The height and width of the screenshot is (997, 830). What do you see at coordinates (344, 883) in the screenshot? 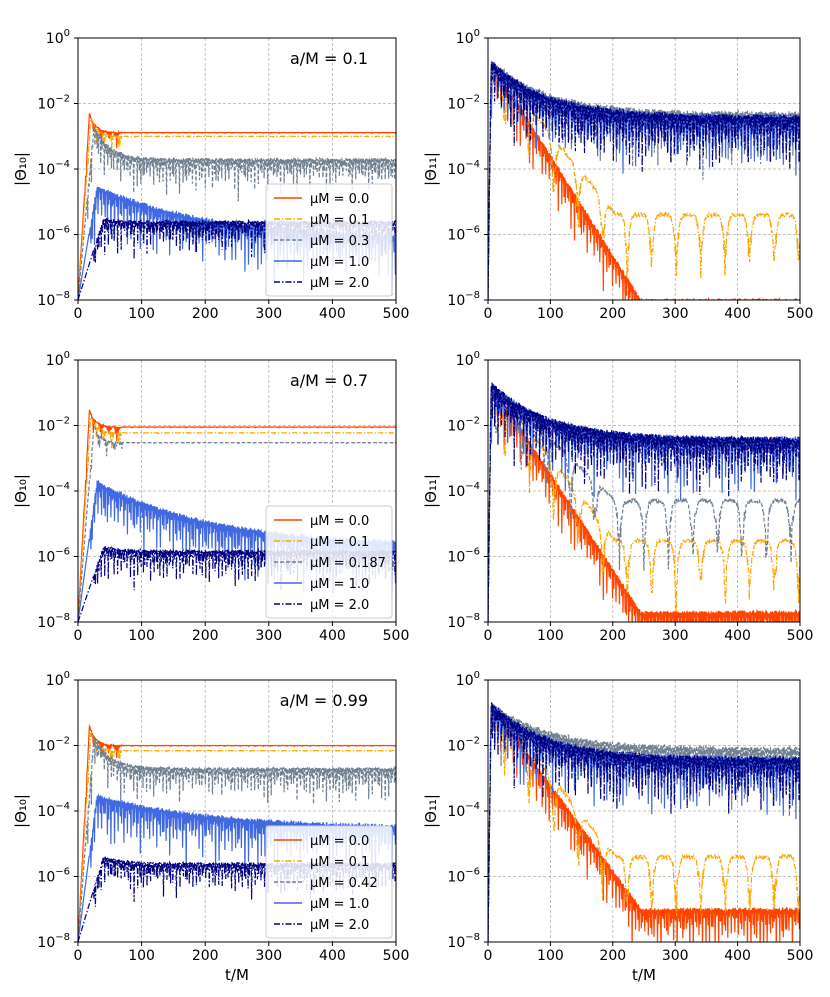
I see `legend-label: μM = 0.42` at bounding box center [344, 883].